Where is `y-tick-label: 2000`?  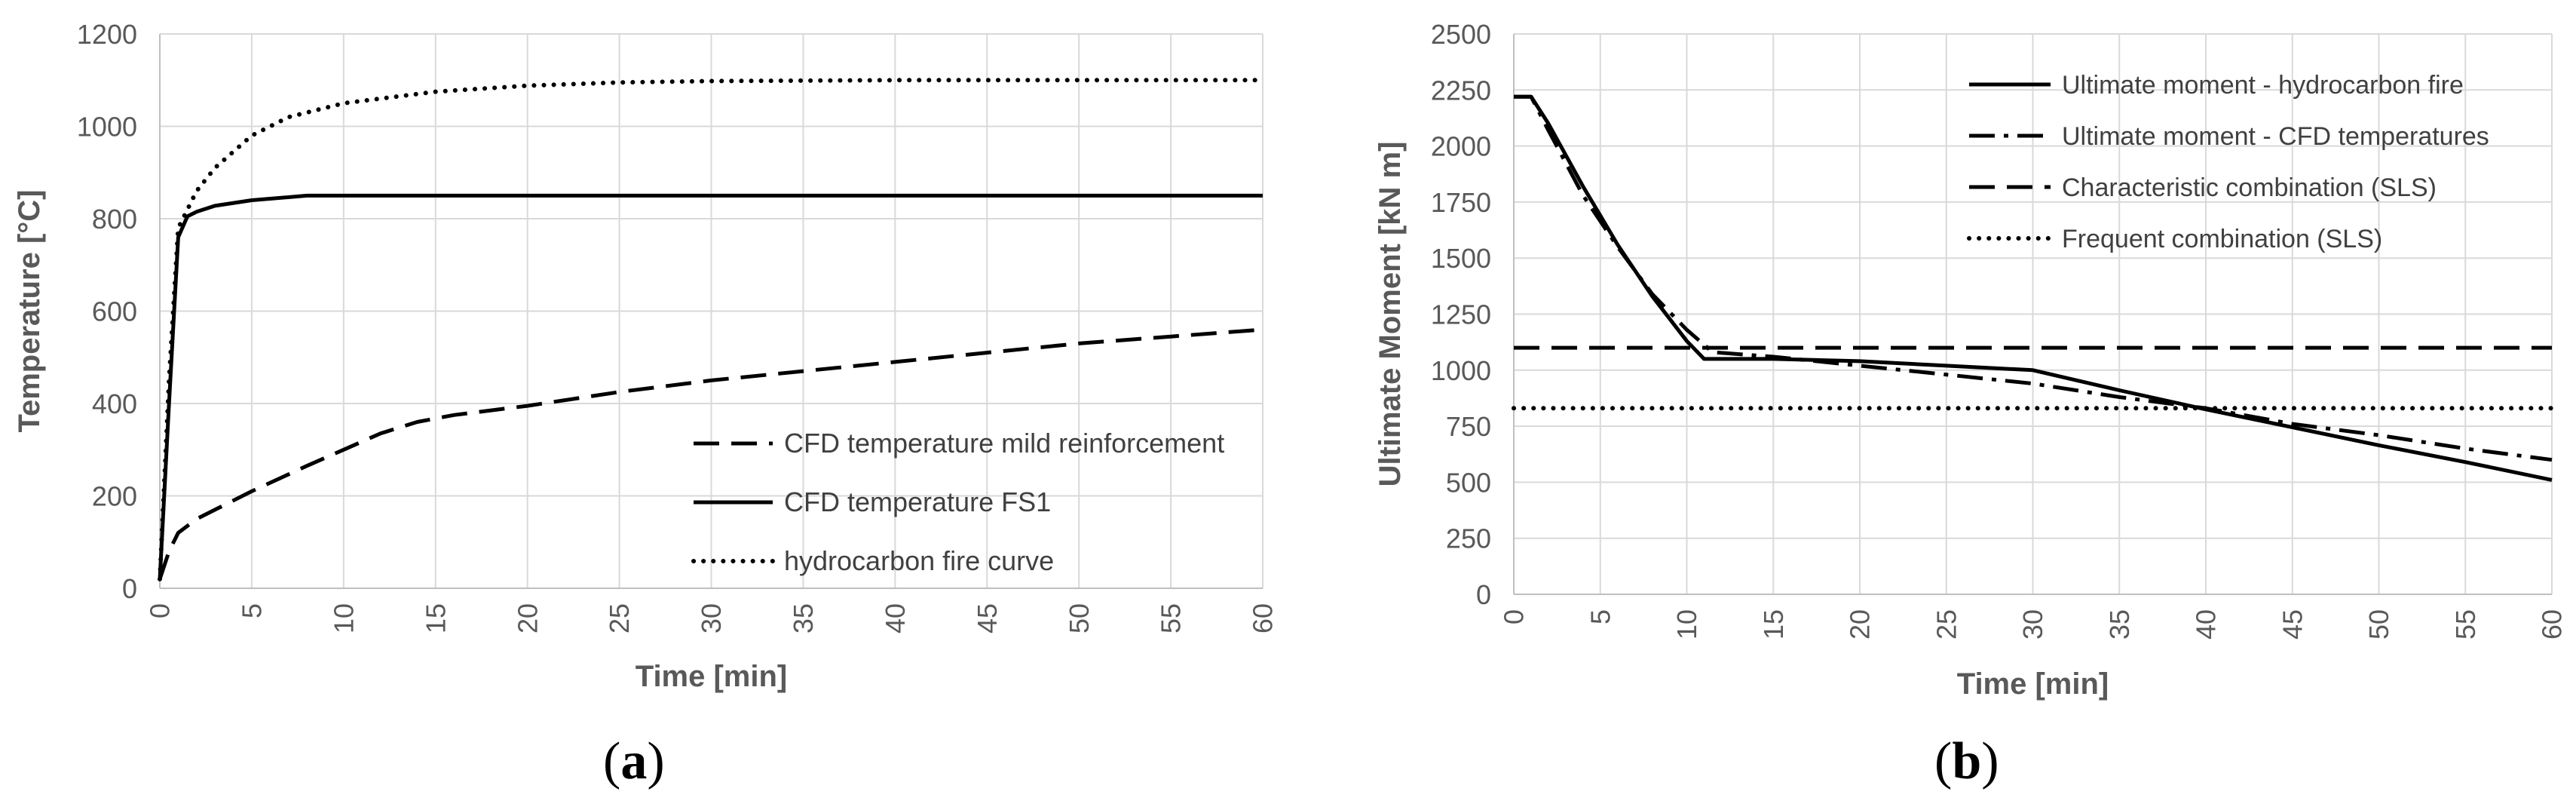
y-tick-label: 2000 is located at coordinates (1461, 146).